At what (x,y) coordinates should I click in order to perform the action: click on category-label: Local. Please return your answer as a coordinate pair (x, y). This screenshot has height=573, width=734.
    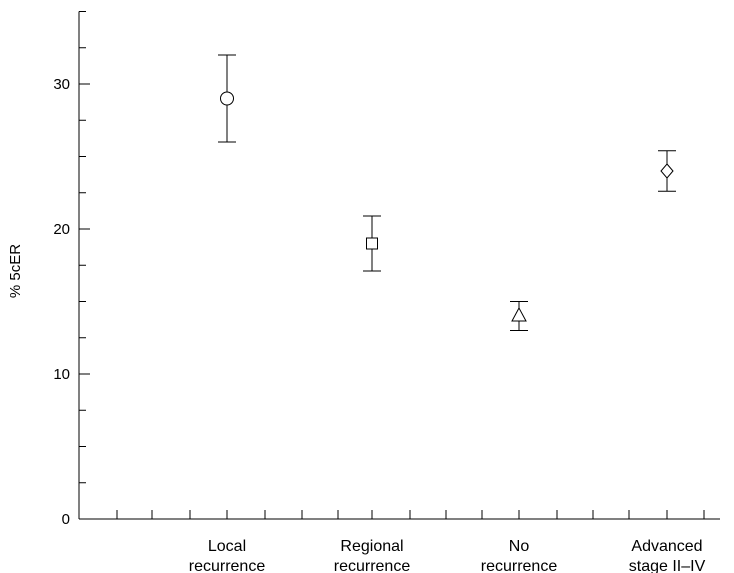
    Looking at the image, I should click on (227, 546).